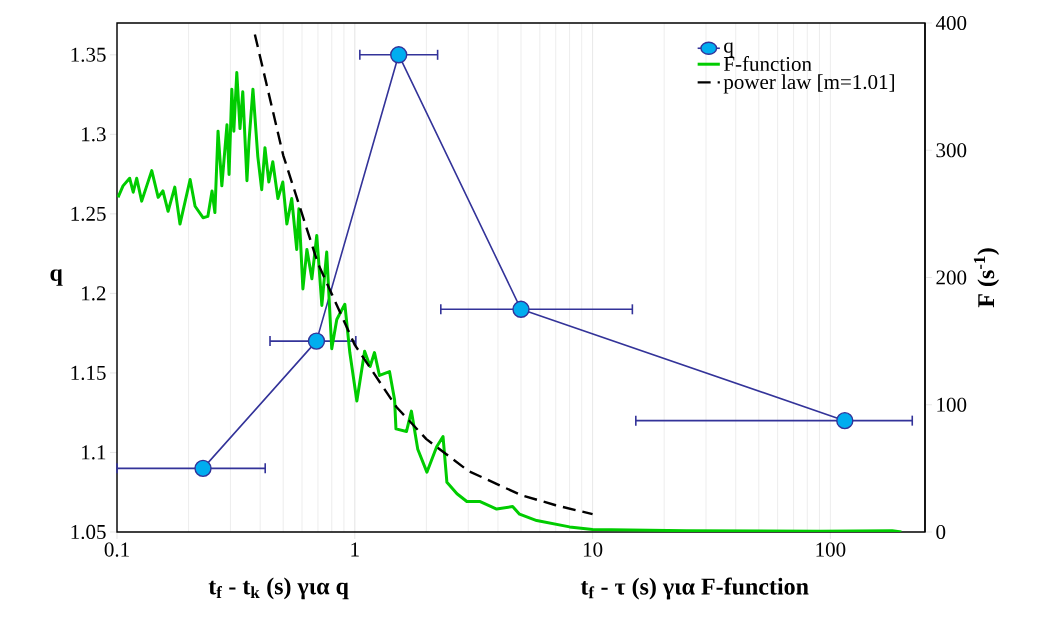  I want to click on y-tick-label: 1.35, so click(88, 54).